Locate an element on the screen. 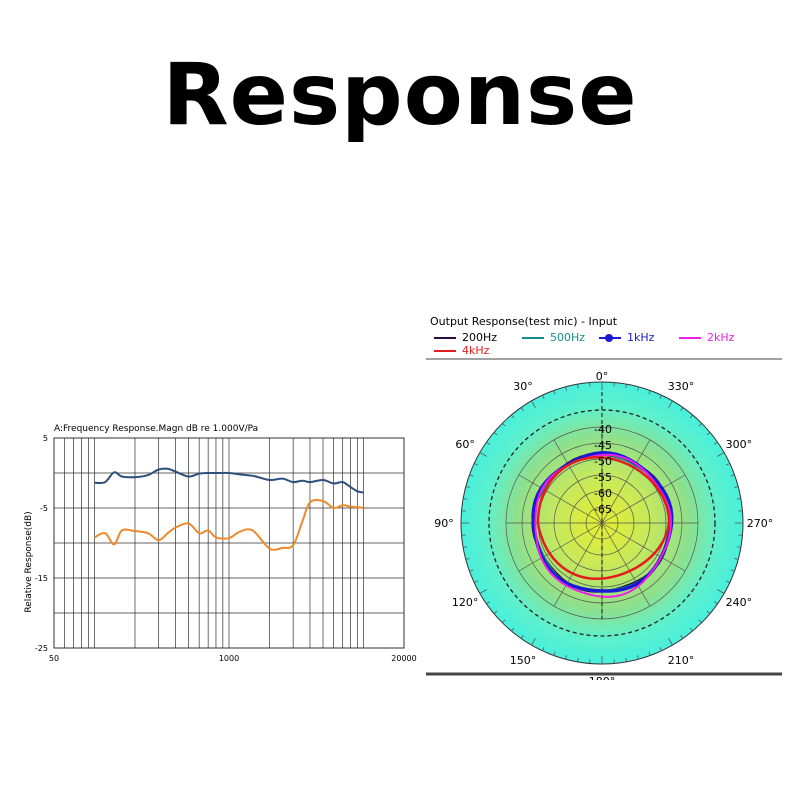 The height and width of the screenshot is (800, 800). y-tick-label: -25 is located at coordinates (41, 648).